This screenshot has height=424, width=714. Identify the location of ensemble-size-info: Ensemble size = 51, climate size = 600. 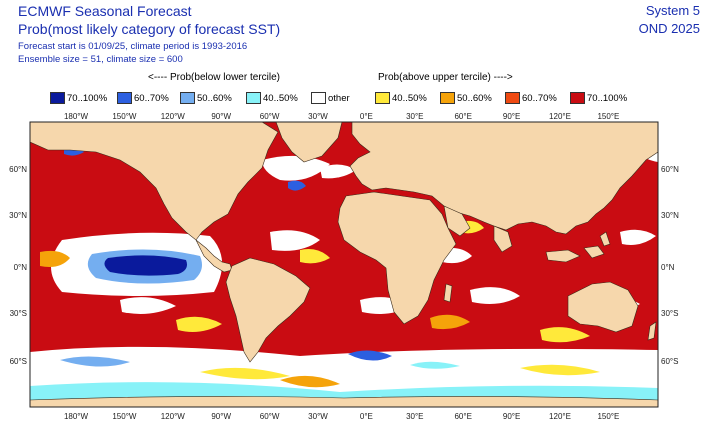
(100, 59).